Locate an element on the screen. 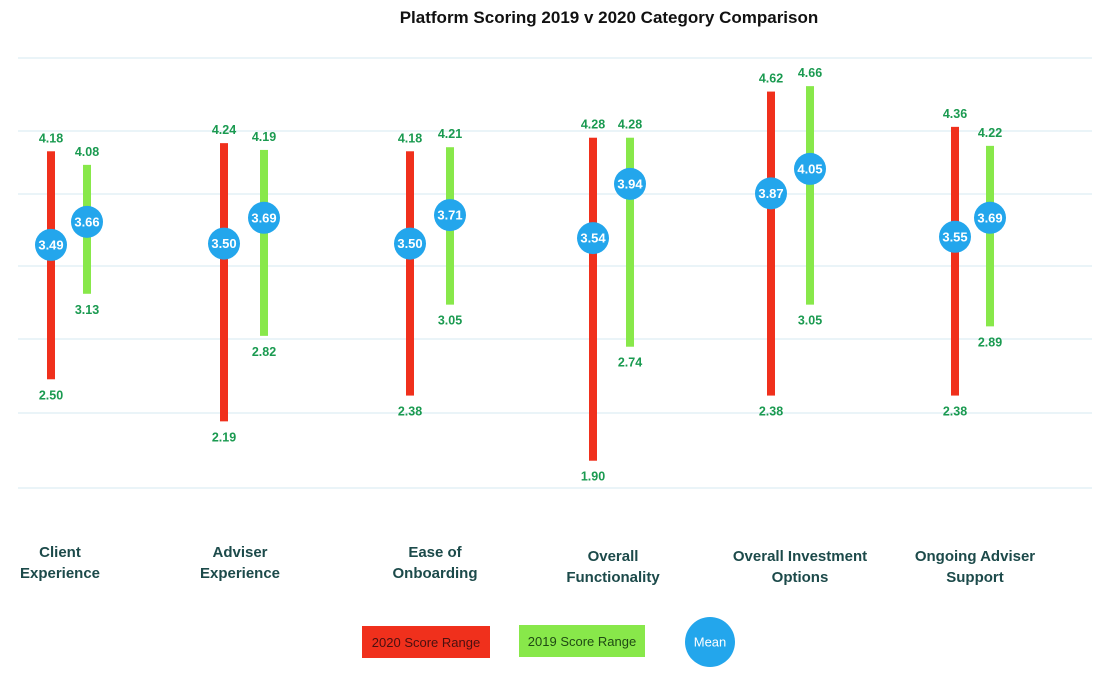 This screenshot has width=1097, height=676. min-label-2019: 2.89 is located at coordinates (990, 342).